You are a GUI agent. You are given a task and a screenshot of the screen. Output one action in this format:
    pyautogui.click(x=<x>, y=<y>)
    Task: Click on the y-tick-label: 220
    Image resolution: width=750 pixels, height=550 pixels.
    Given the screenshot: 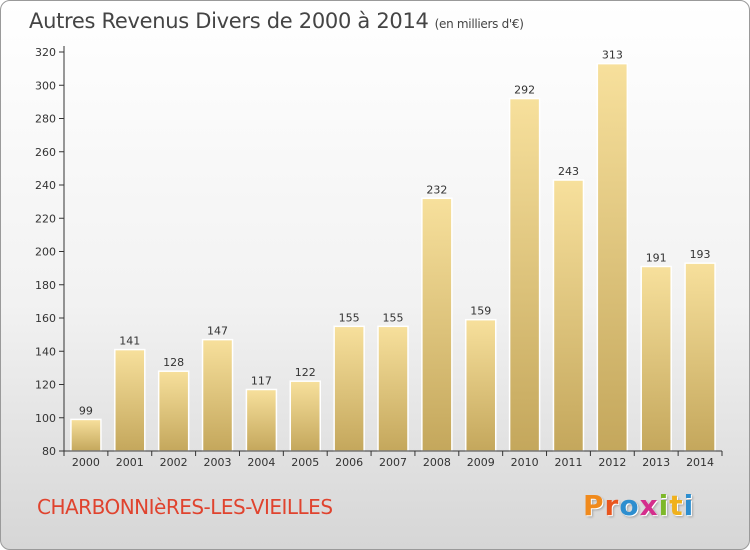 What is the action you would take?
    pyautogui.click(x=45, y=218)
    